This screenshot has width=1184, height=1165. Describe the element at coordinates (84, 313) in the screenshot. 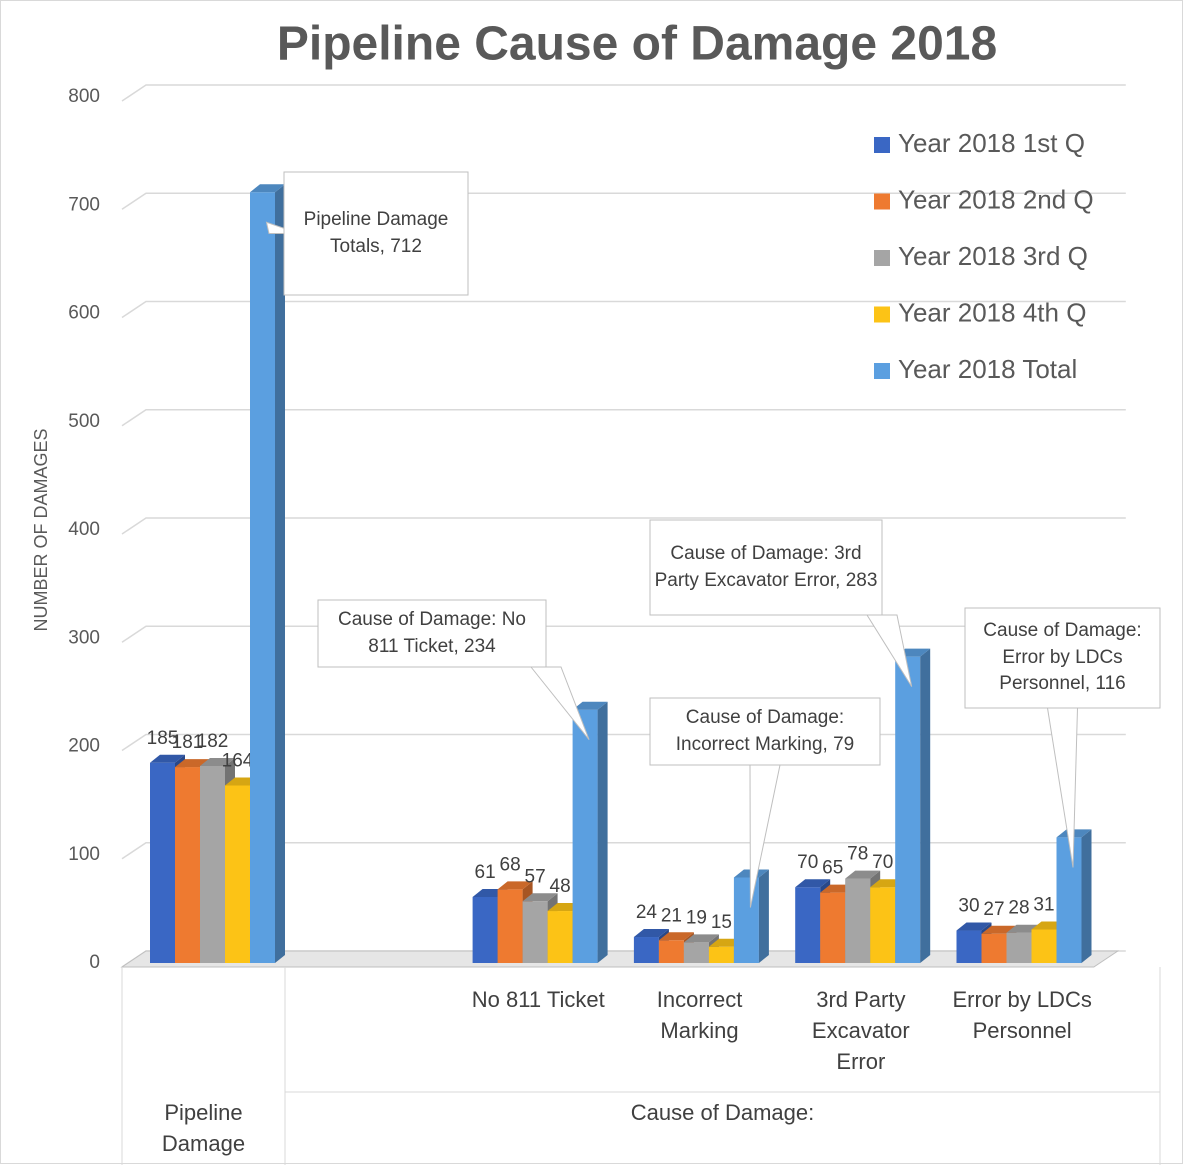

I see `y-tick-label: 600` at that location.